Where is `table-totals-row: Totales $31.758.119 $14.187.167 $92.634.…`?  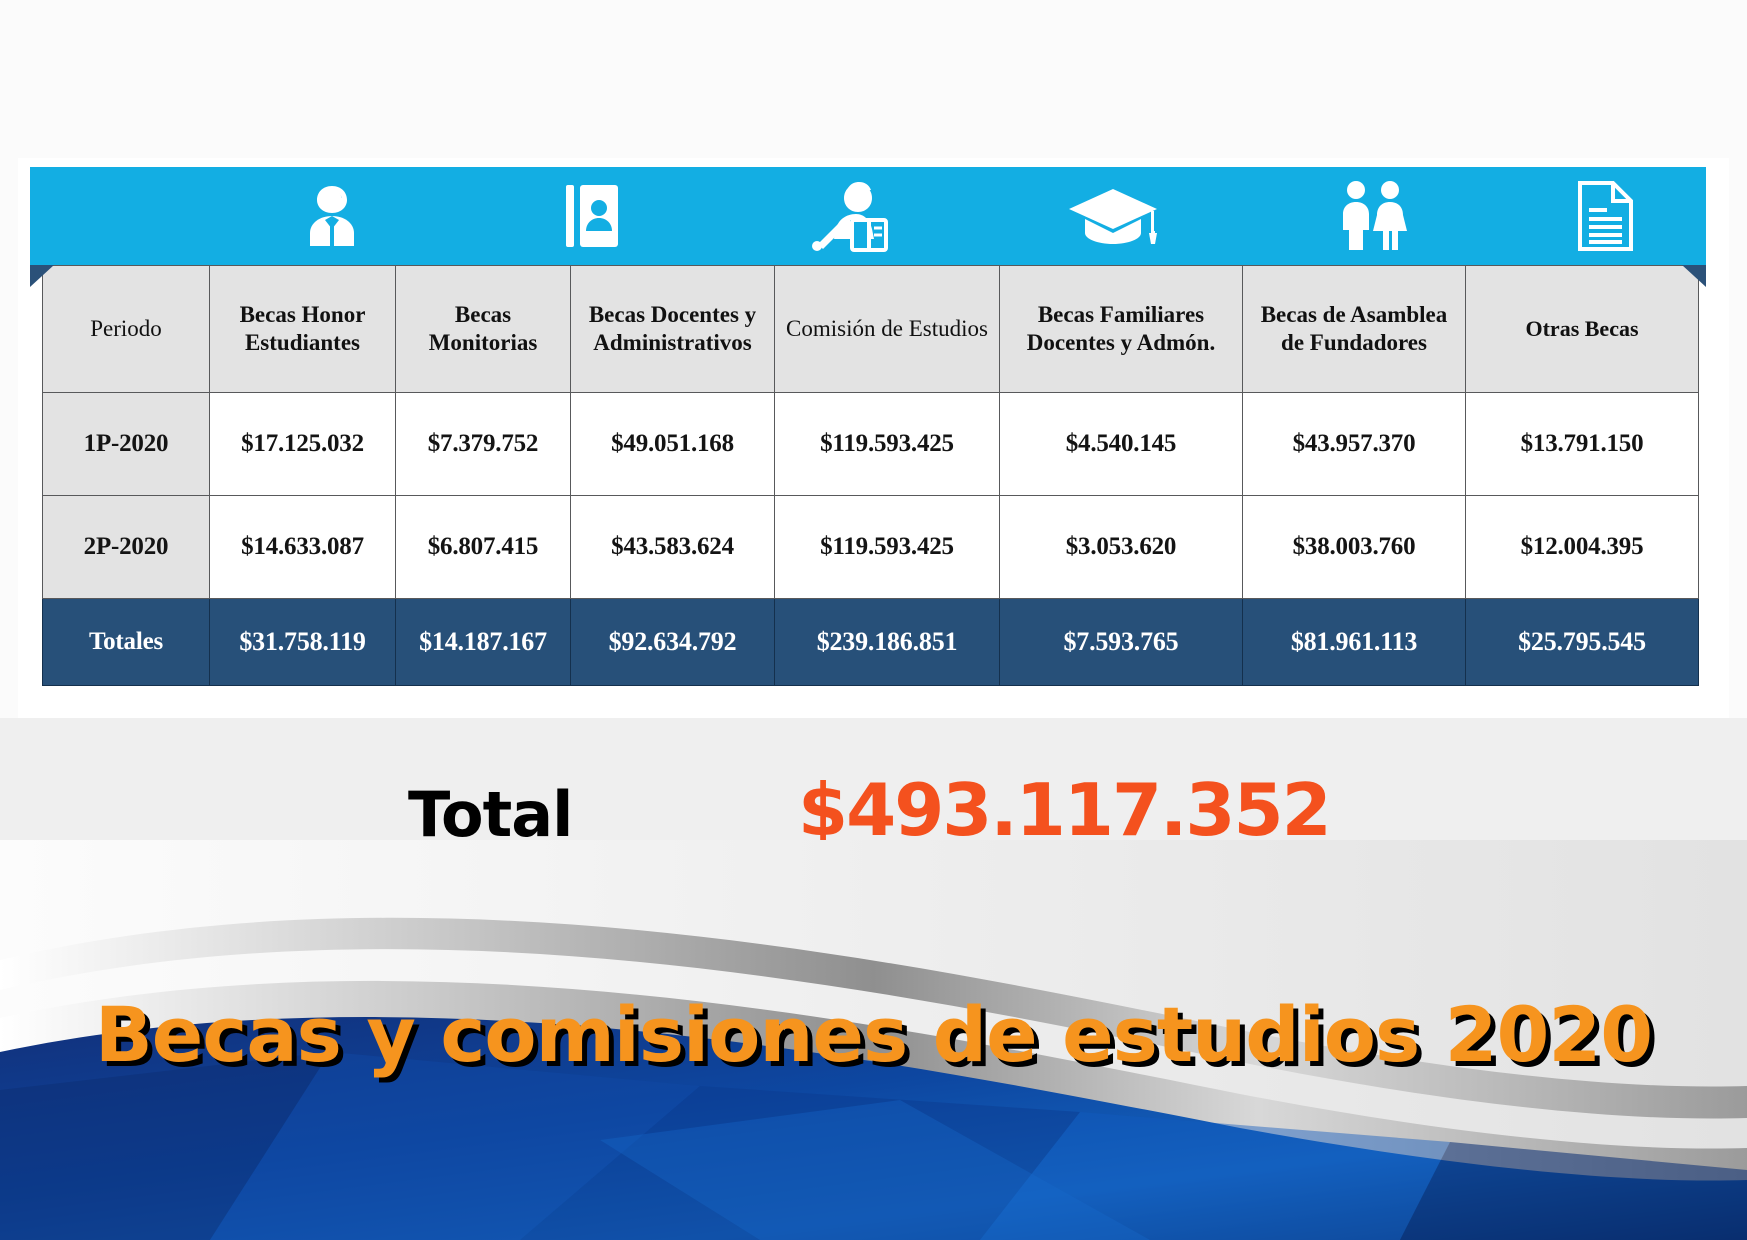 table-totals-row: Totales $31.758.119 $14.187.167 $92.634.… is located at coordinates (870, 642).